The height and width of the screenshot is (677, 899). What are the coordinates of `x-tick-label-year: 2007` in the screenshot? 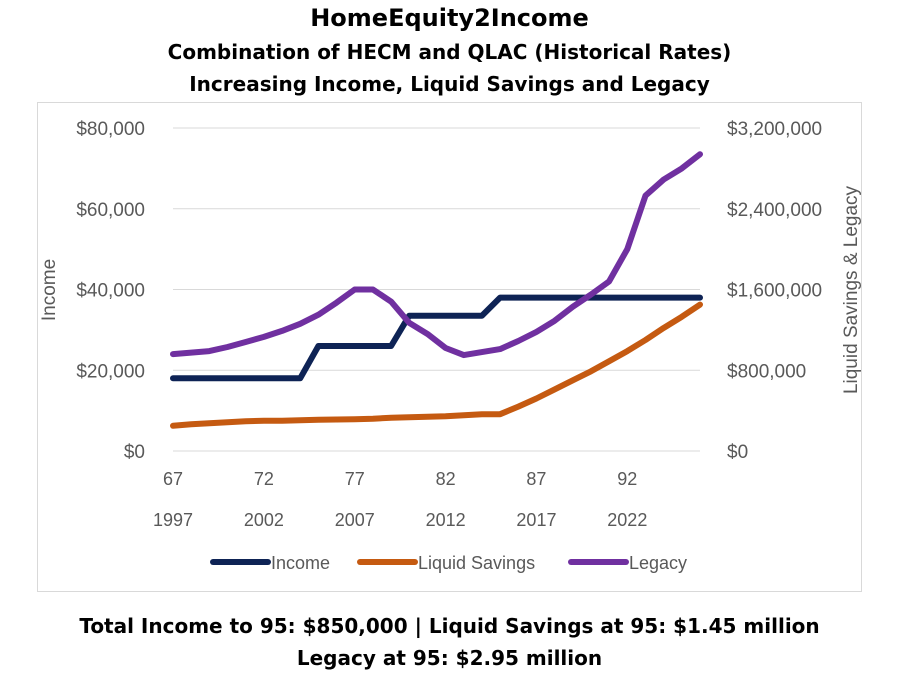 It's located at (355, 520).